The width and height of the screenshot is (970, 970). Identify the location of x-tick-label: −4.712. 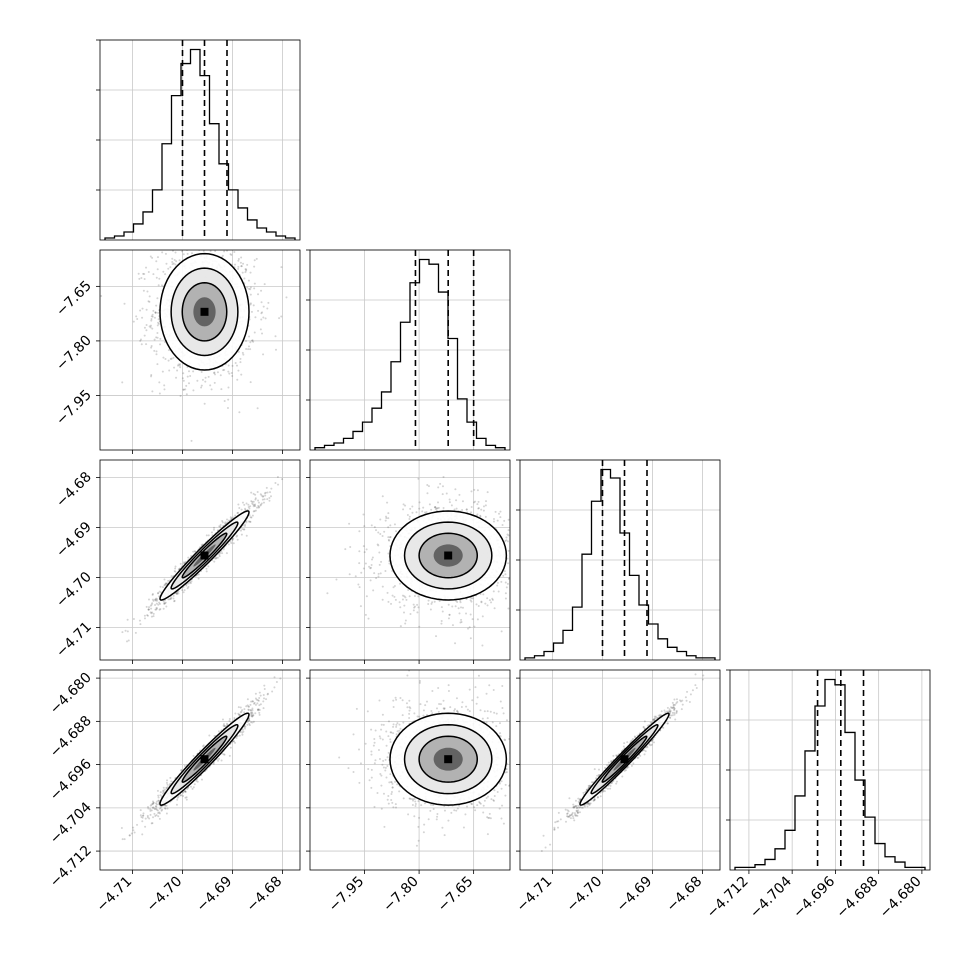
(728, 898).